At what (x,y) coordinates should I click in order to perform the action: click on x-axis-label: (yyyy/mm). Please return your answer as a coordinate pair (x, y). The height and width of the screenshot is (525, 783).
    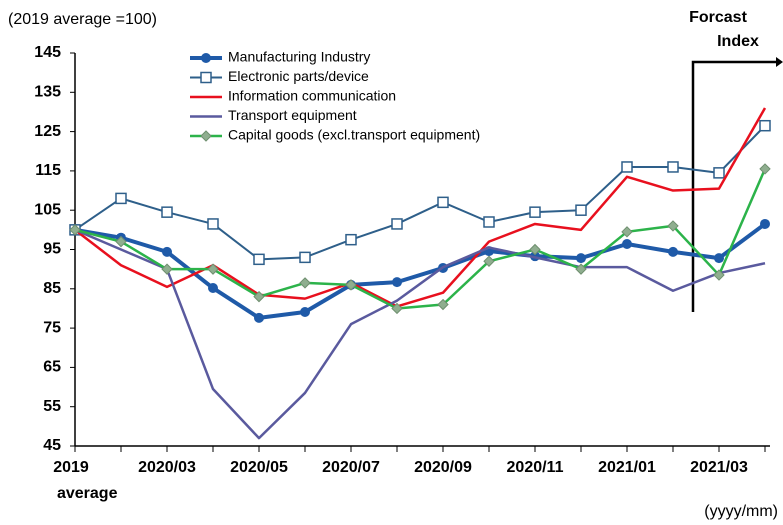
    Looking at the image, I should click on (741, 511).